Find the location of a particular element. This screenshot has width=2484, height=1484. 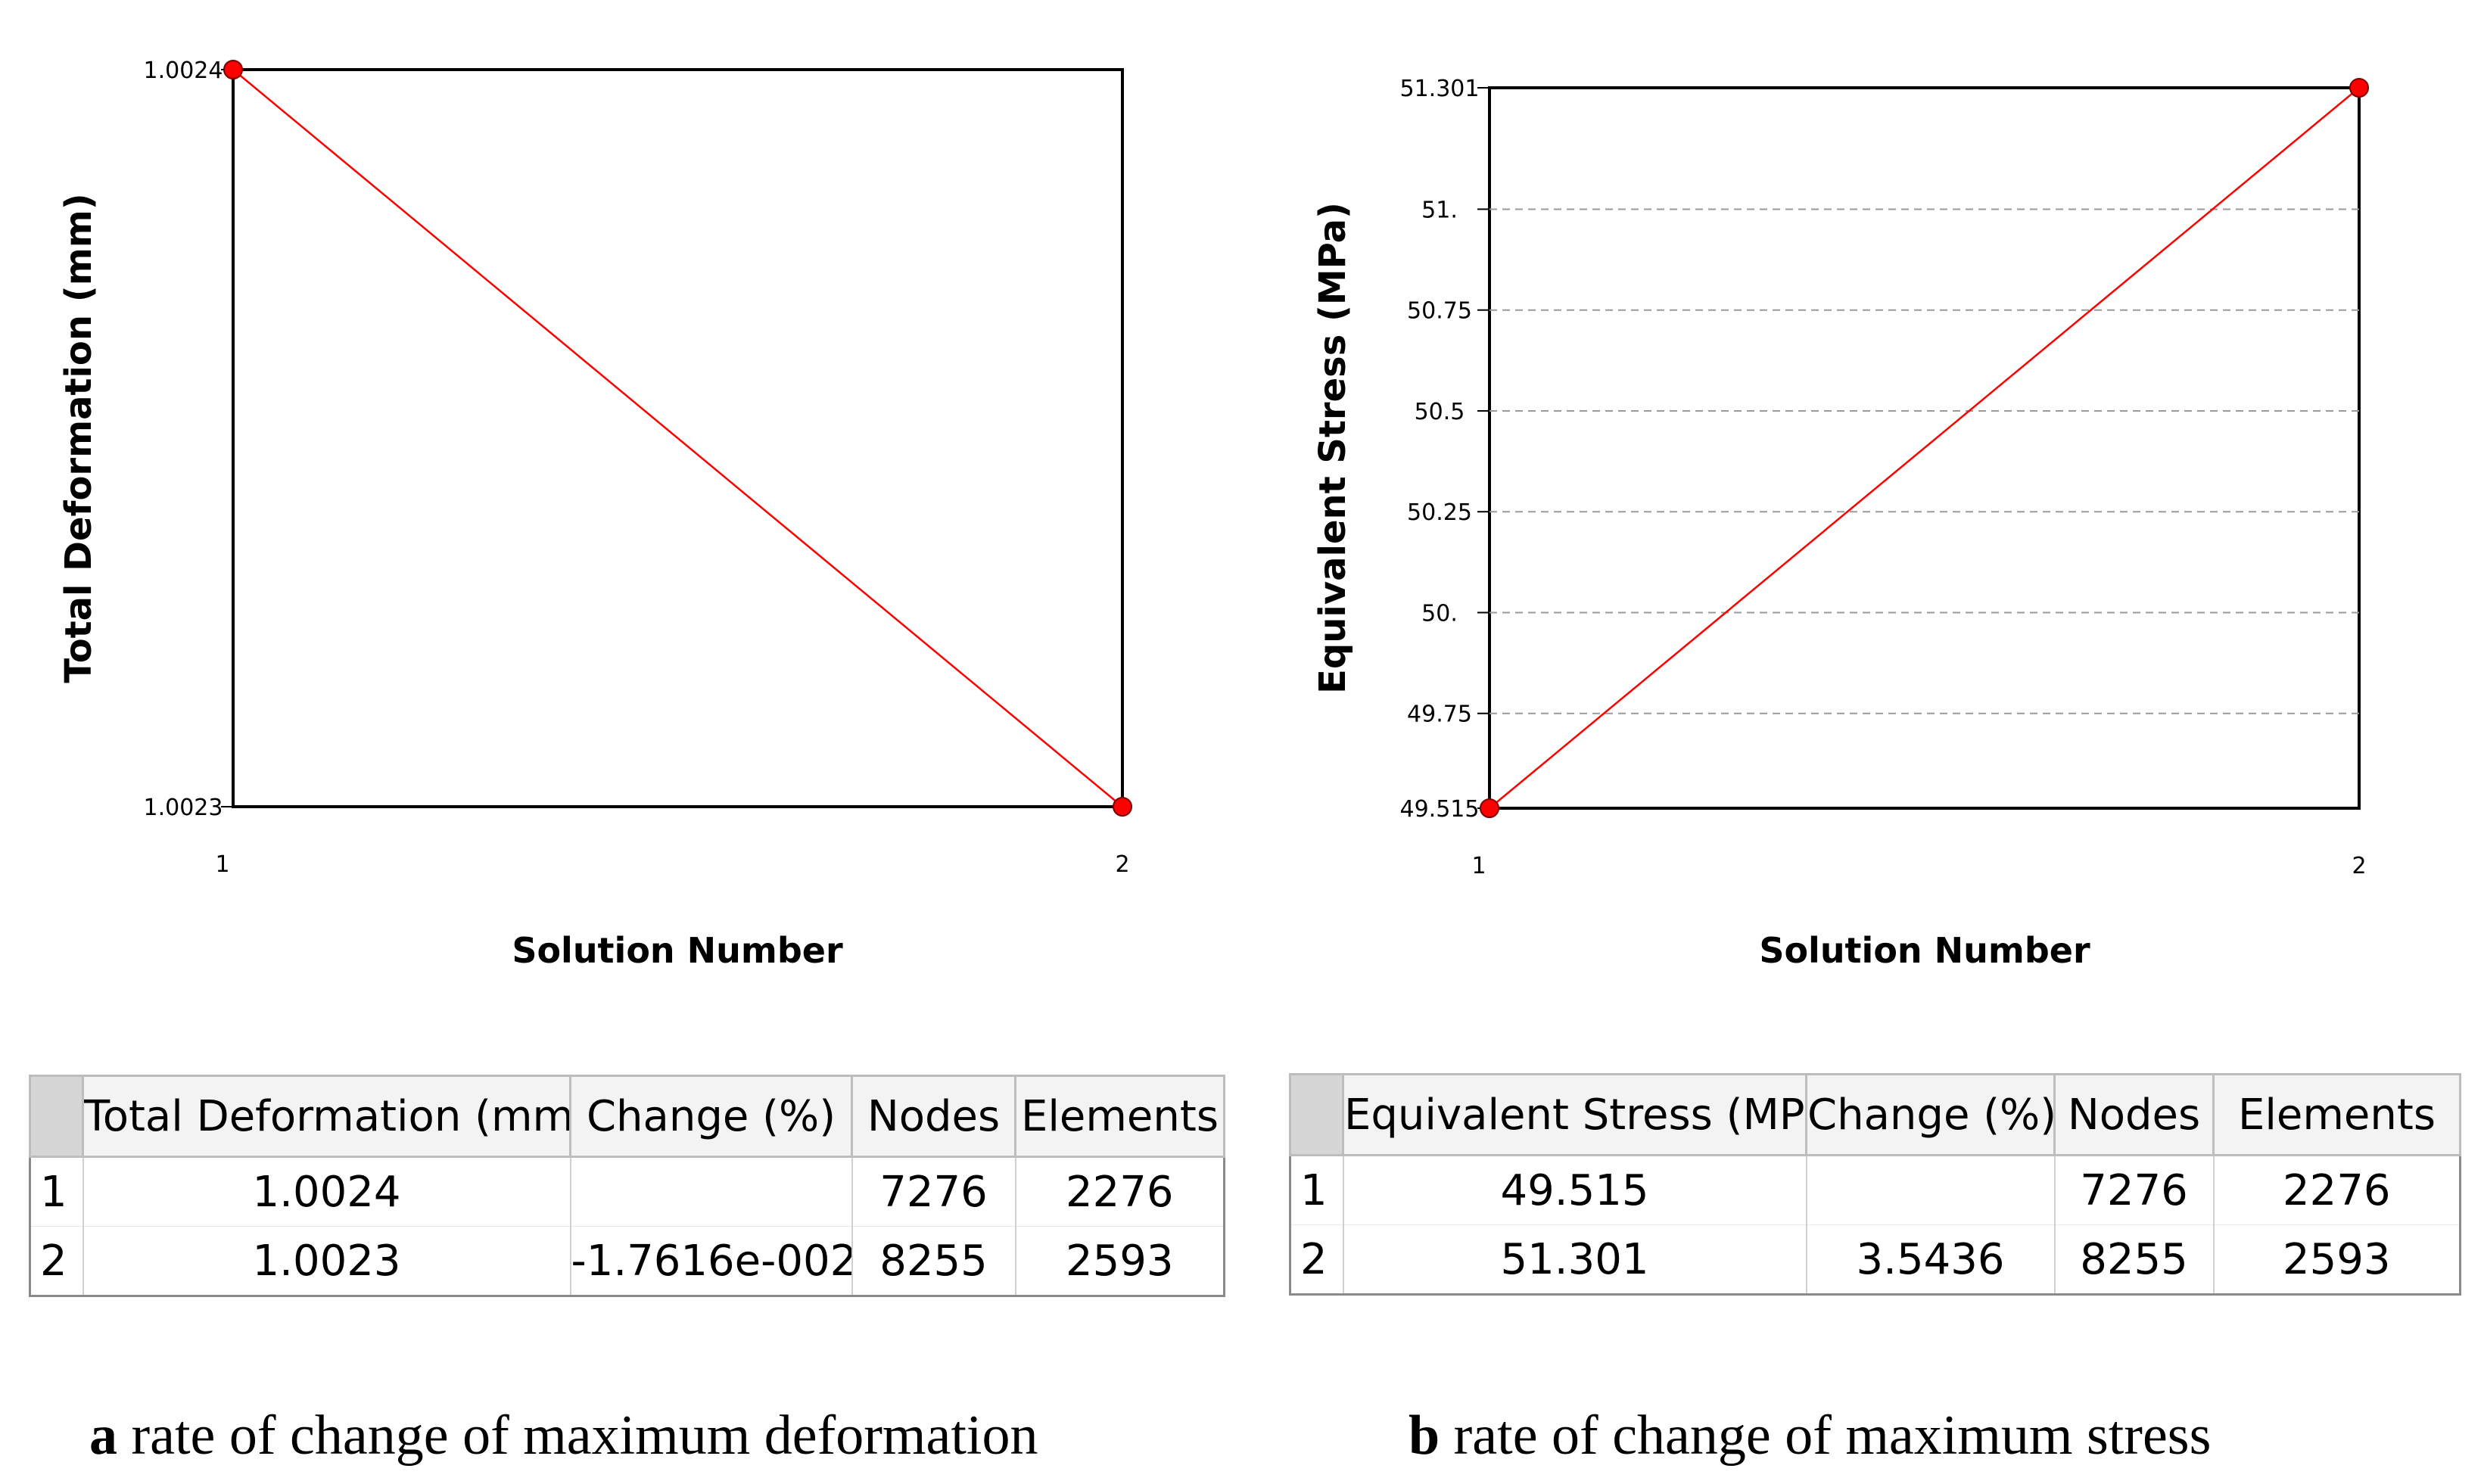

table-cell: 3.5436 is located at coordinates (1931, 1260).